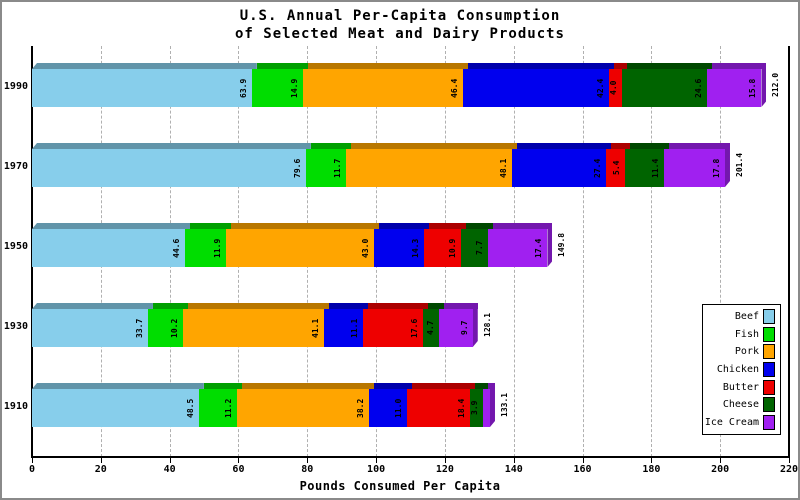 Image resolution: width=800 pixels, height=500 pixels. I want to click on bar-segment-butter-1990, so click(615, 88).